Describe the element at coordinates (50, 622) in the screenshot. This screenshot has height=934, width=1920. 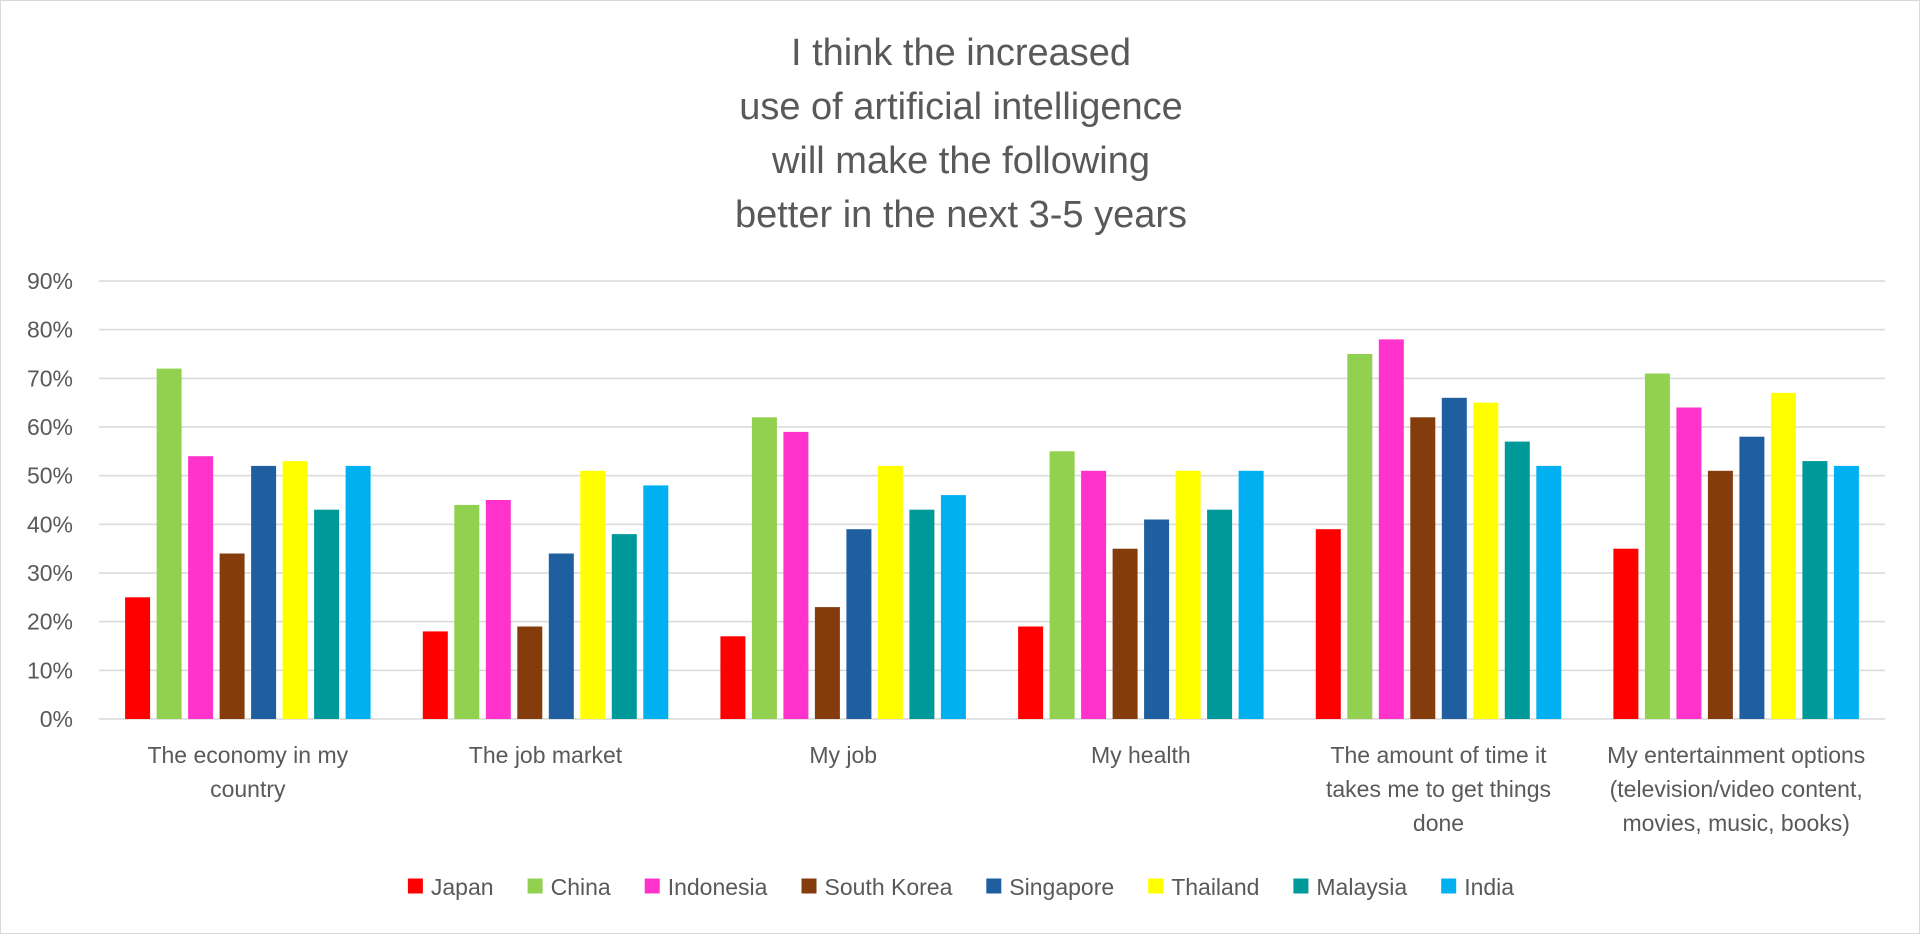
I see `y-tick-label: 20%` at that location.